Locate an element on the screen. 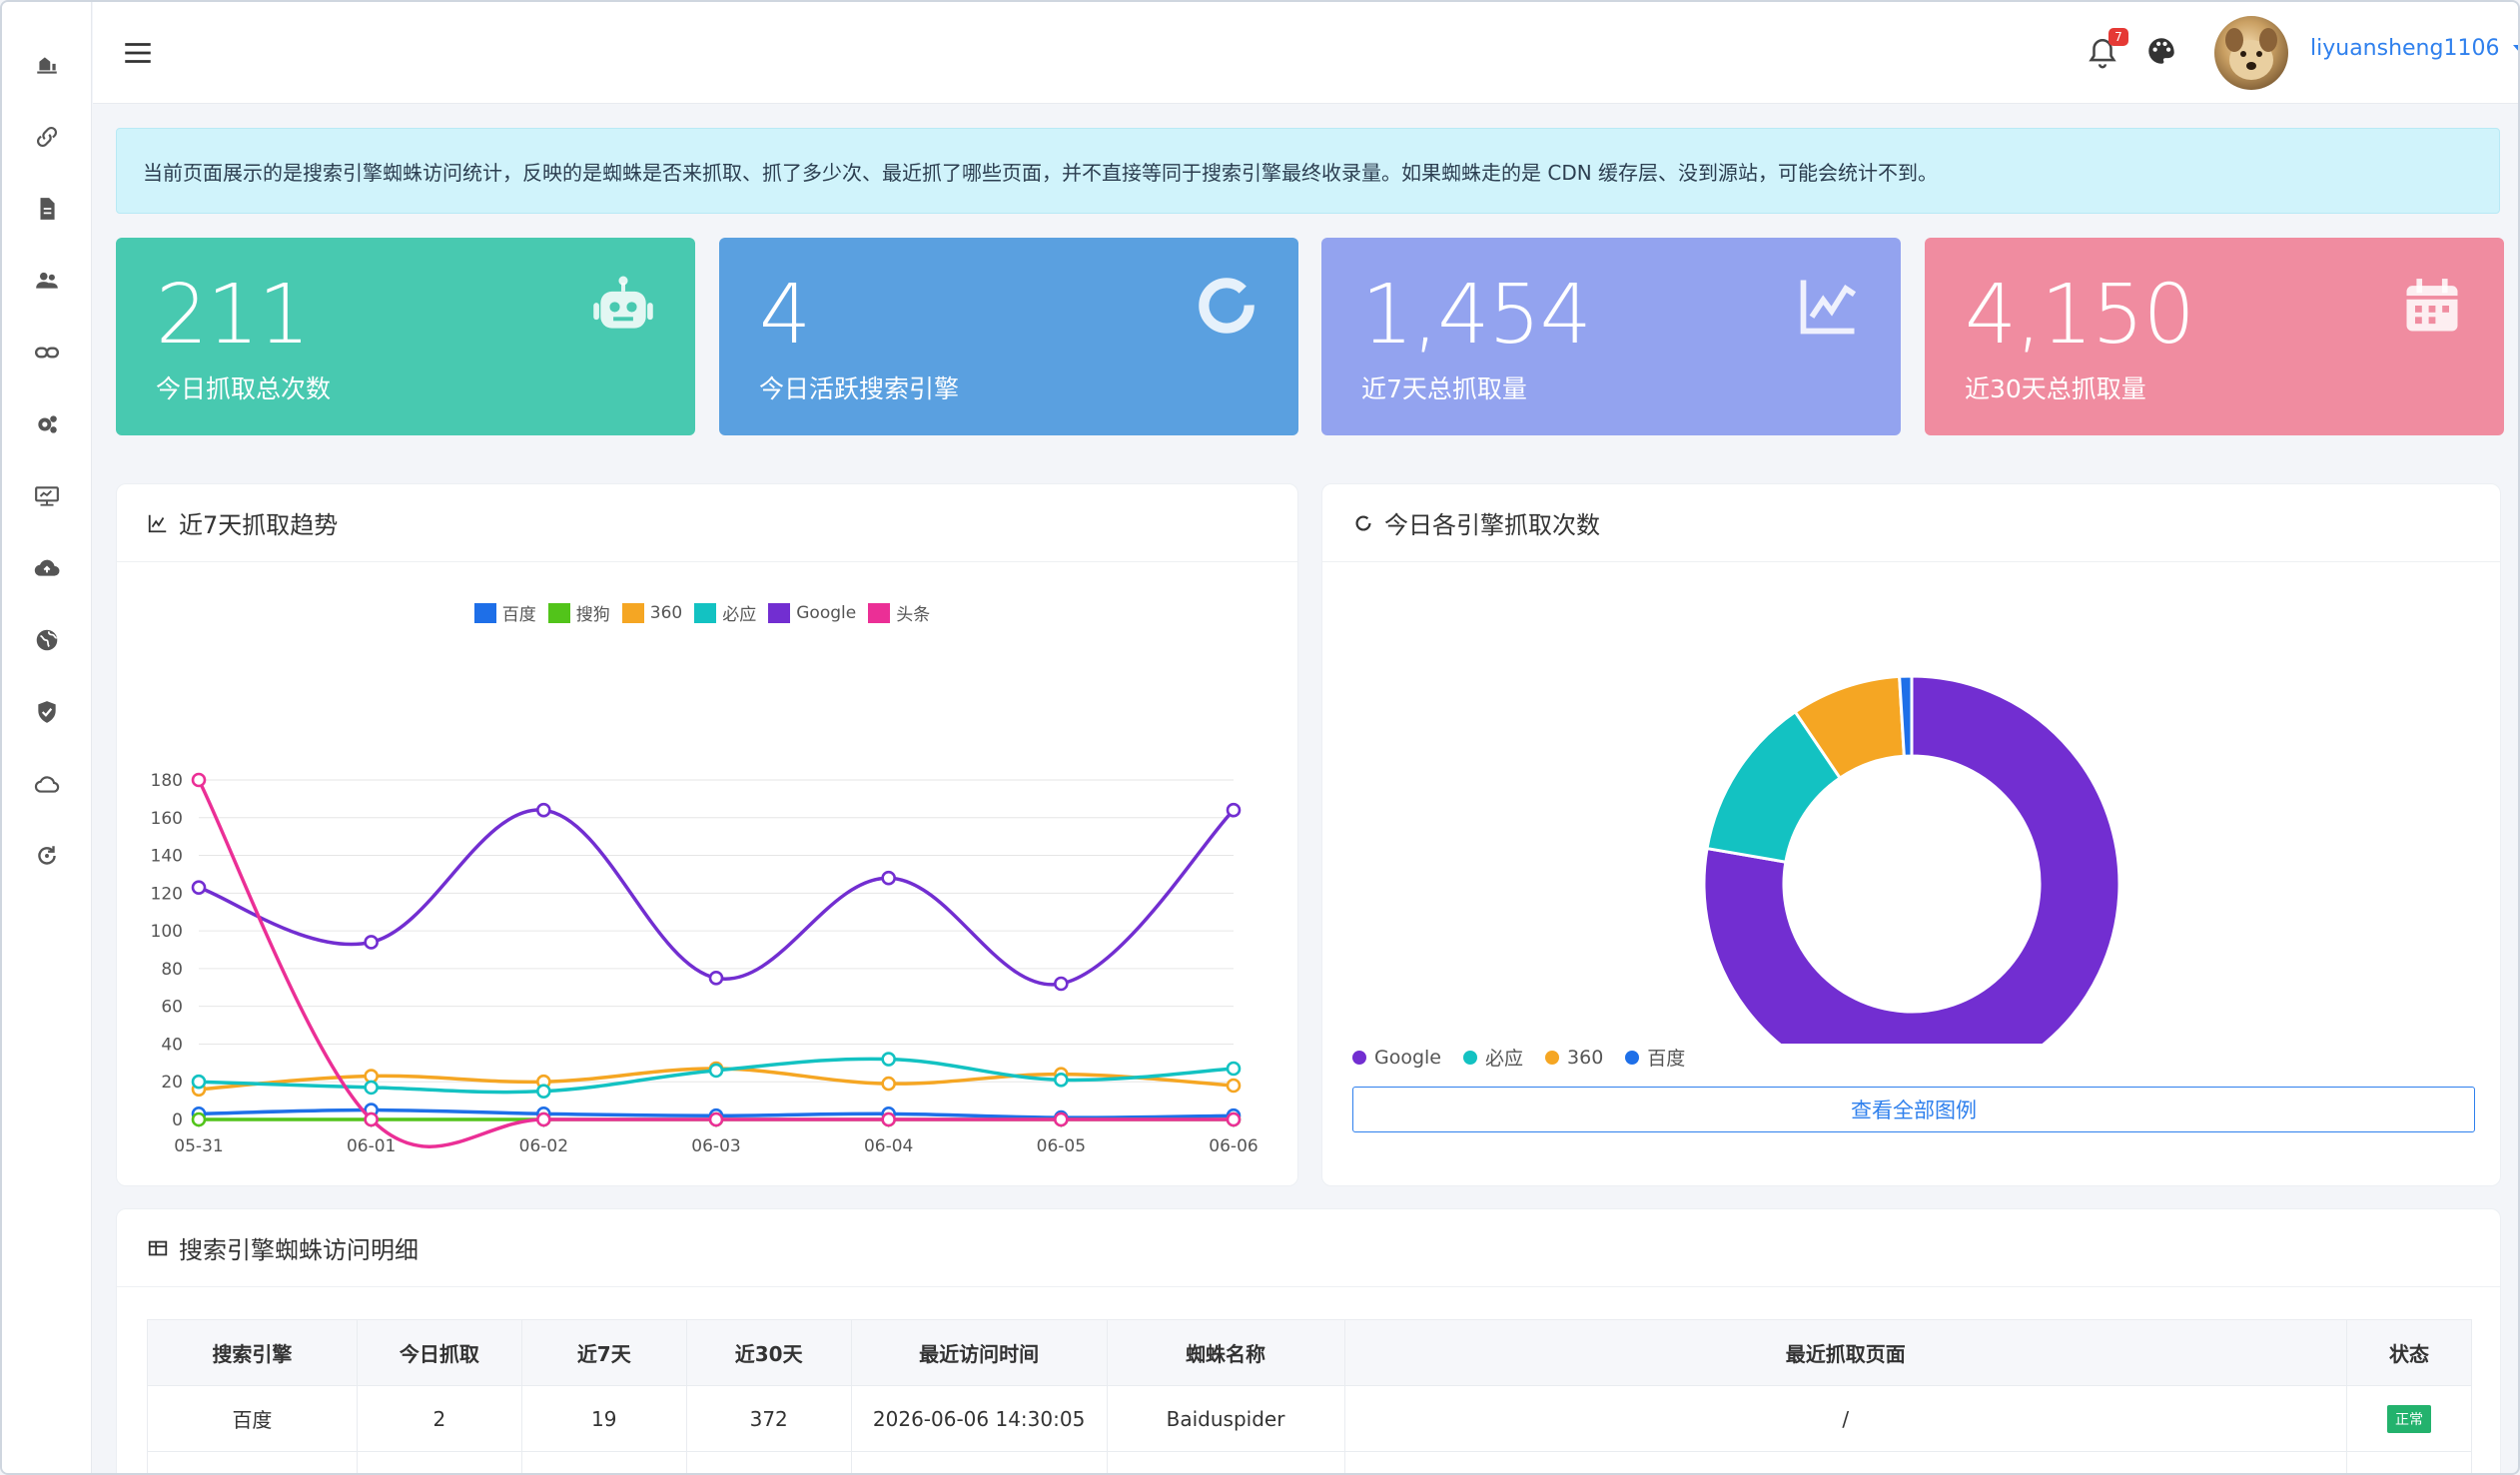 The height and width of the screenshot is (1475, 2520). stat-value: 211 is located at coordinates (233, 315).